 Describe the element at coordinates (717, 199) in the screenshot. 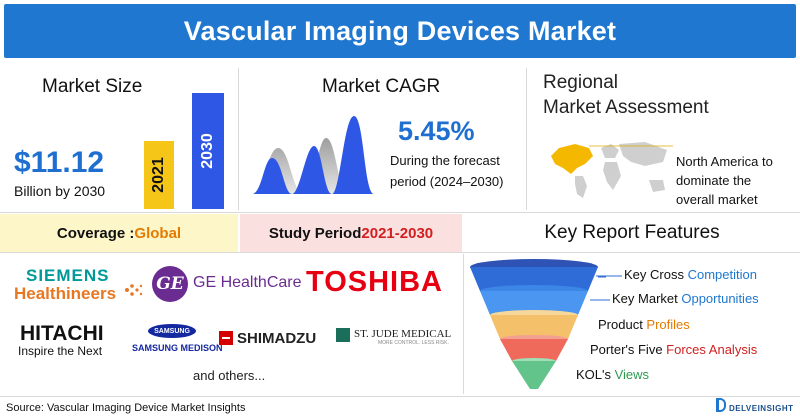

I see `regional-note-line3: overall market` at that location.